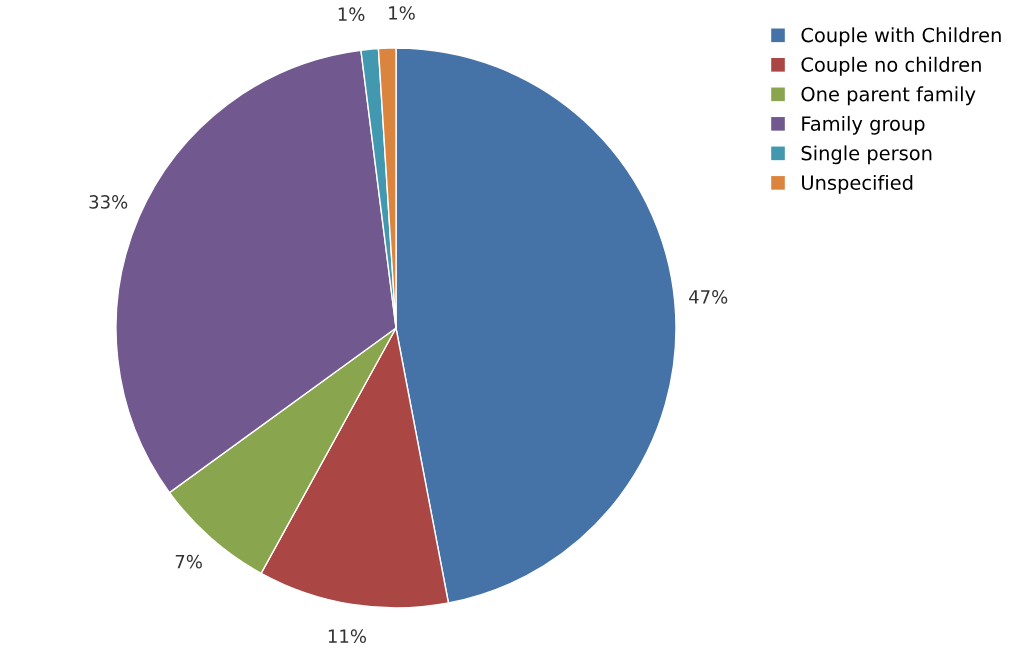  What do you see at coordinates (188, 561) in the screenshot?
I see `data-label: 7%` at bounding box center [188, 561].